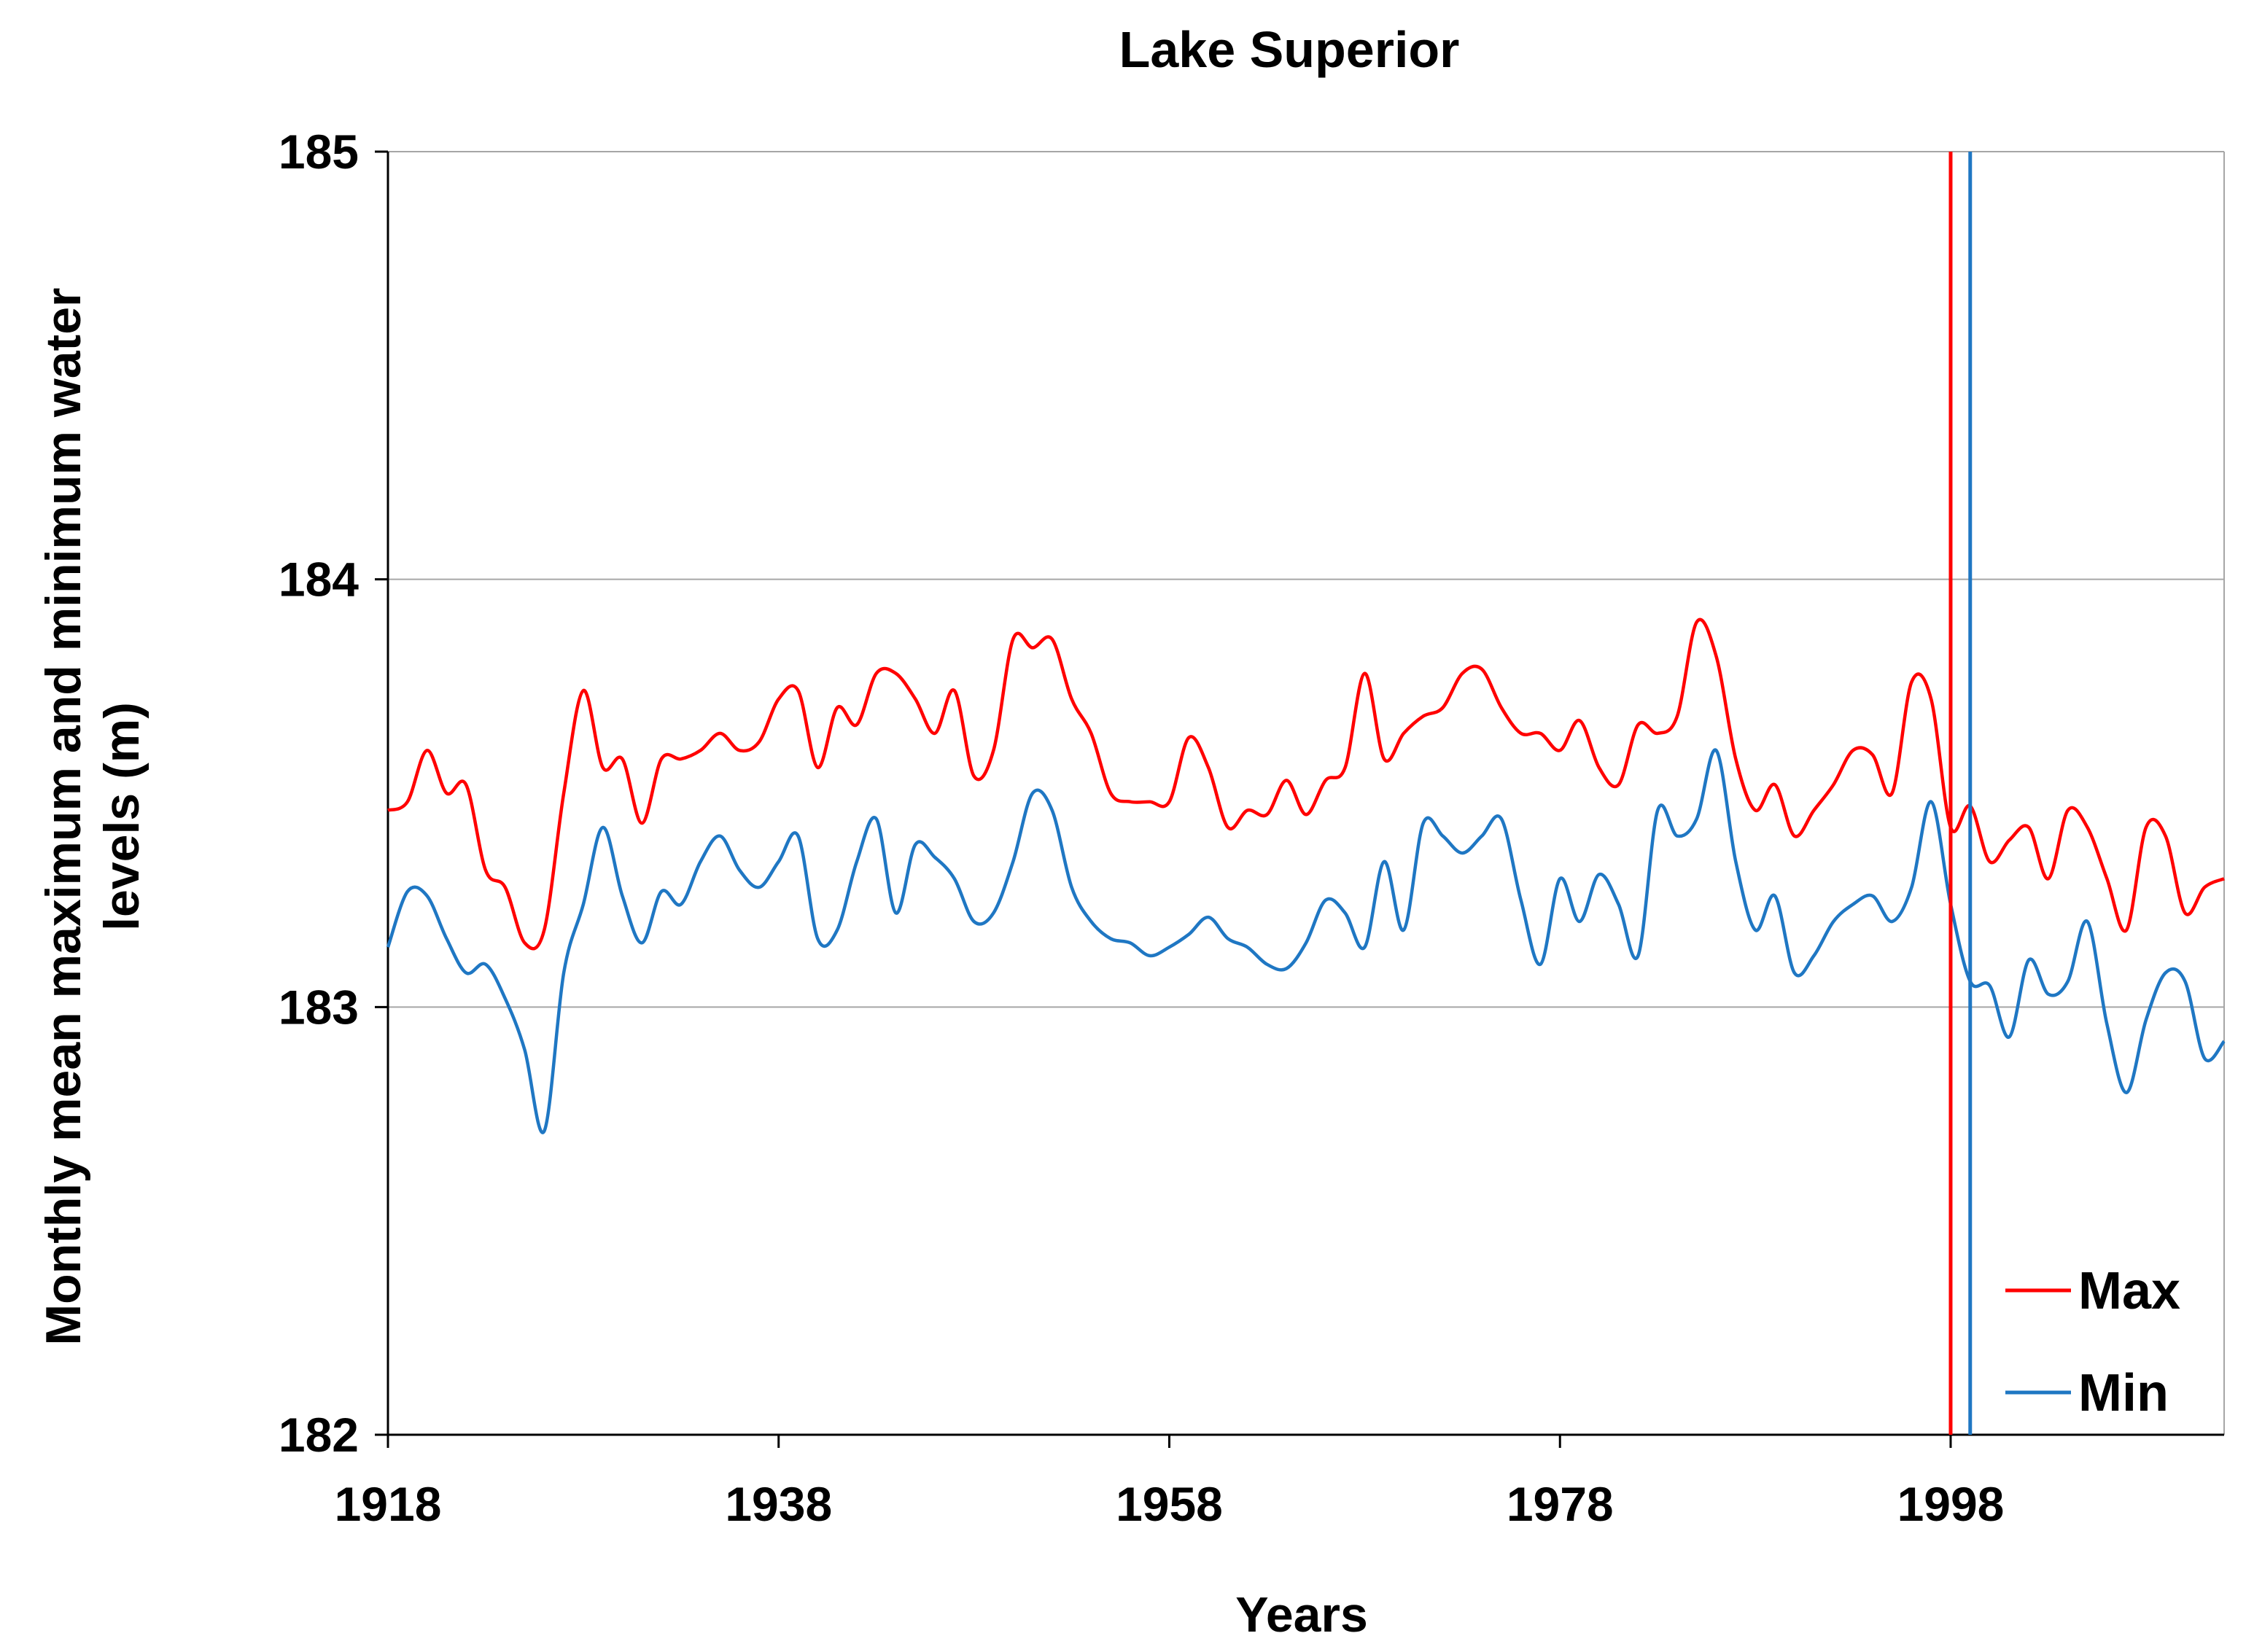  Describe the element at coordinates (1961, 793) in the screenshot. I see `vertical-markers` at that location.